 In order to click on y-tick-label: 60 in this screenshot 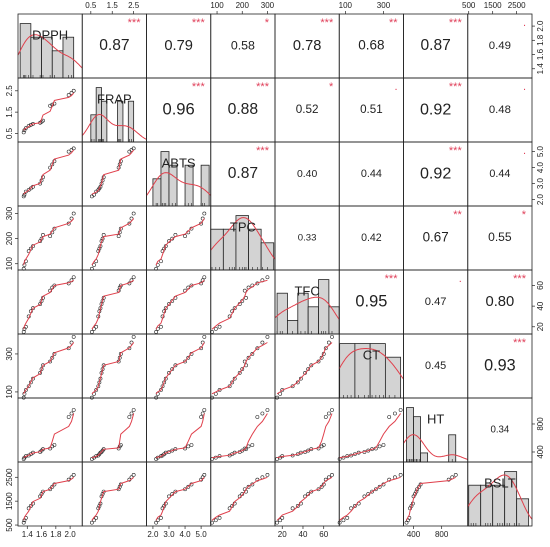, I will do `click(540, 284)`.